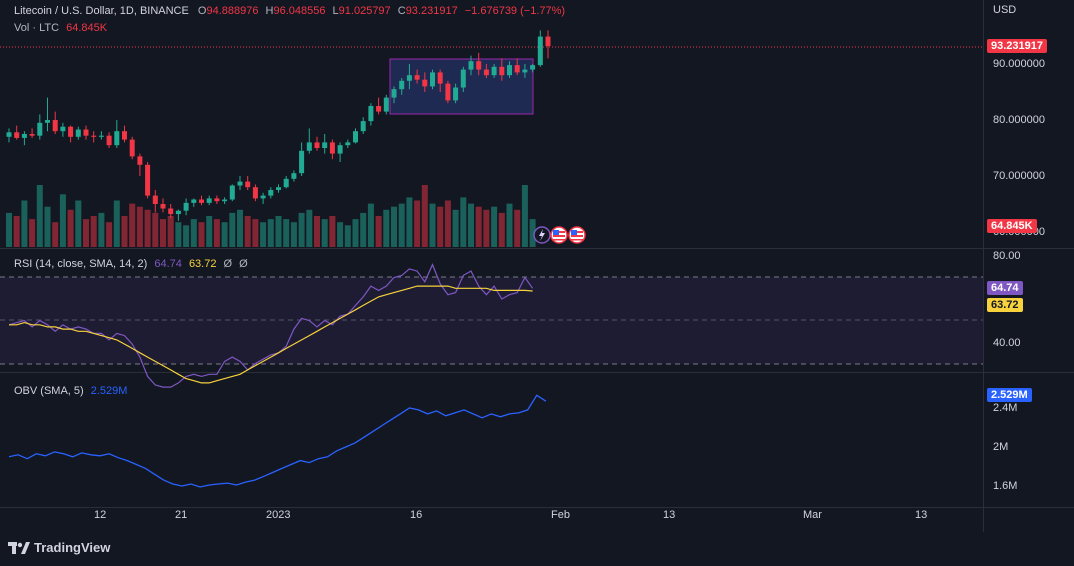  Describe the element at coordinates (101, 11) in the screenshot. I see `symbol-title: Litecoin / U.S. Dollar, 1D, BINANCE` at that location.